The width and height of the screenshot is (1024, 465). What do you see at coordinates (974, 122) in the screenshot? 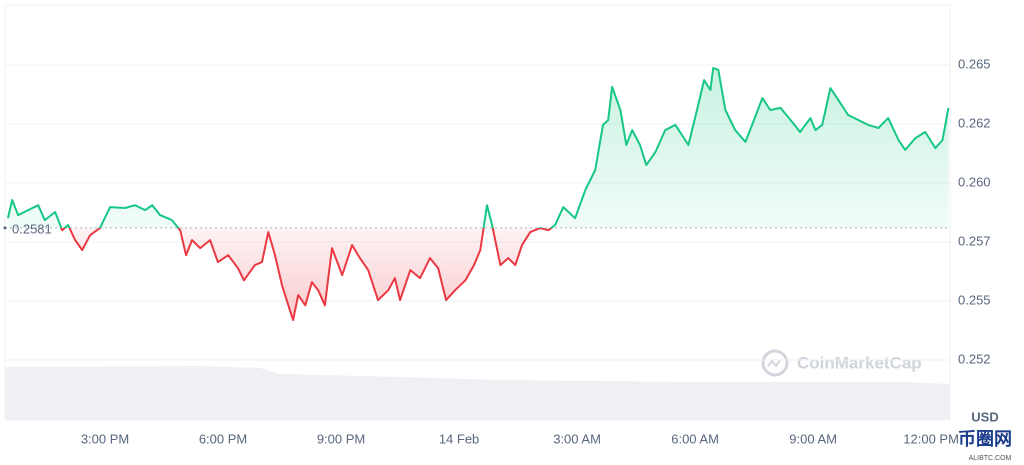
I see `y-tick-label: 0.262` at bounding box center [974, 122].